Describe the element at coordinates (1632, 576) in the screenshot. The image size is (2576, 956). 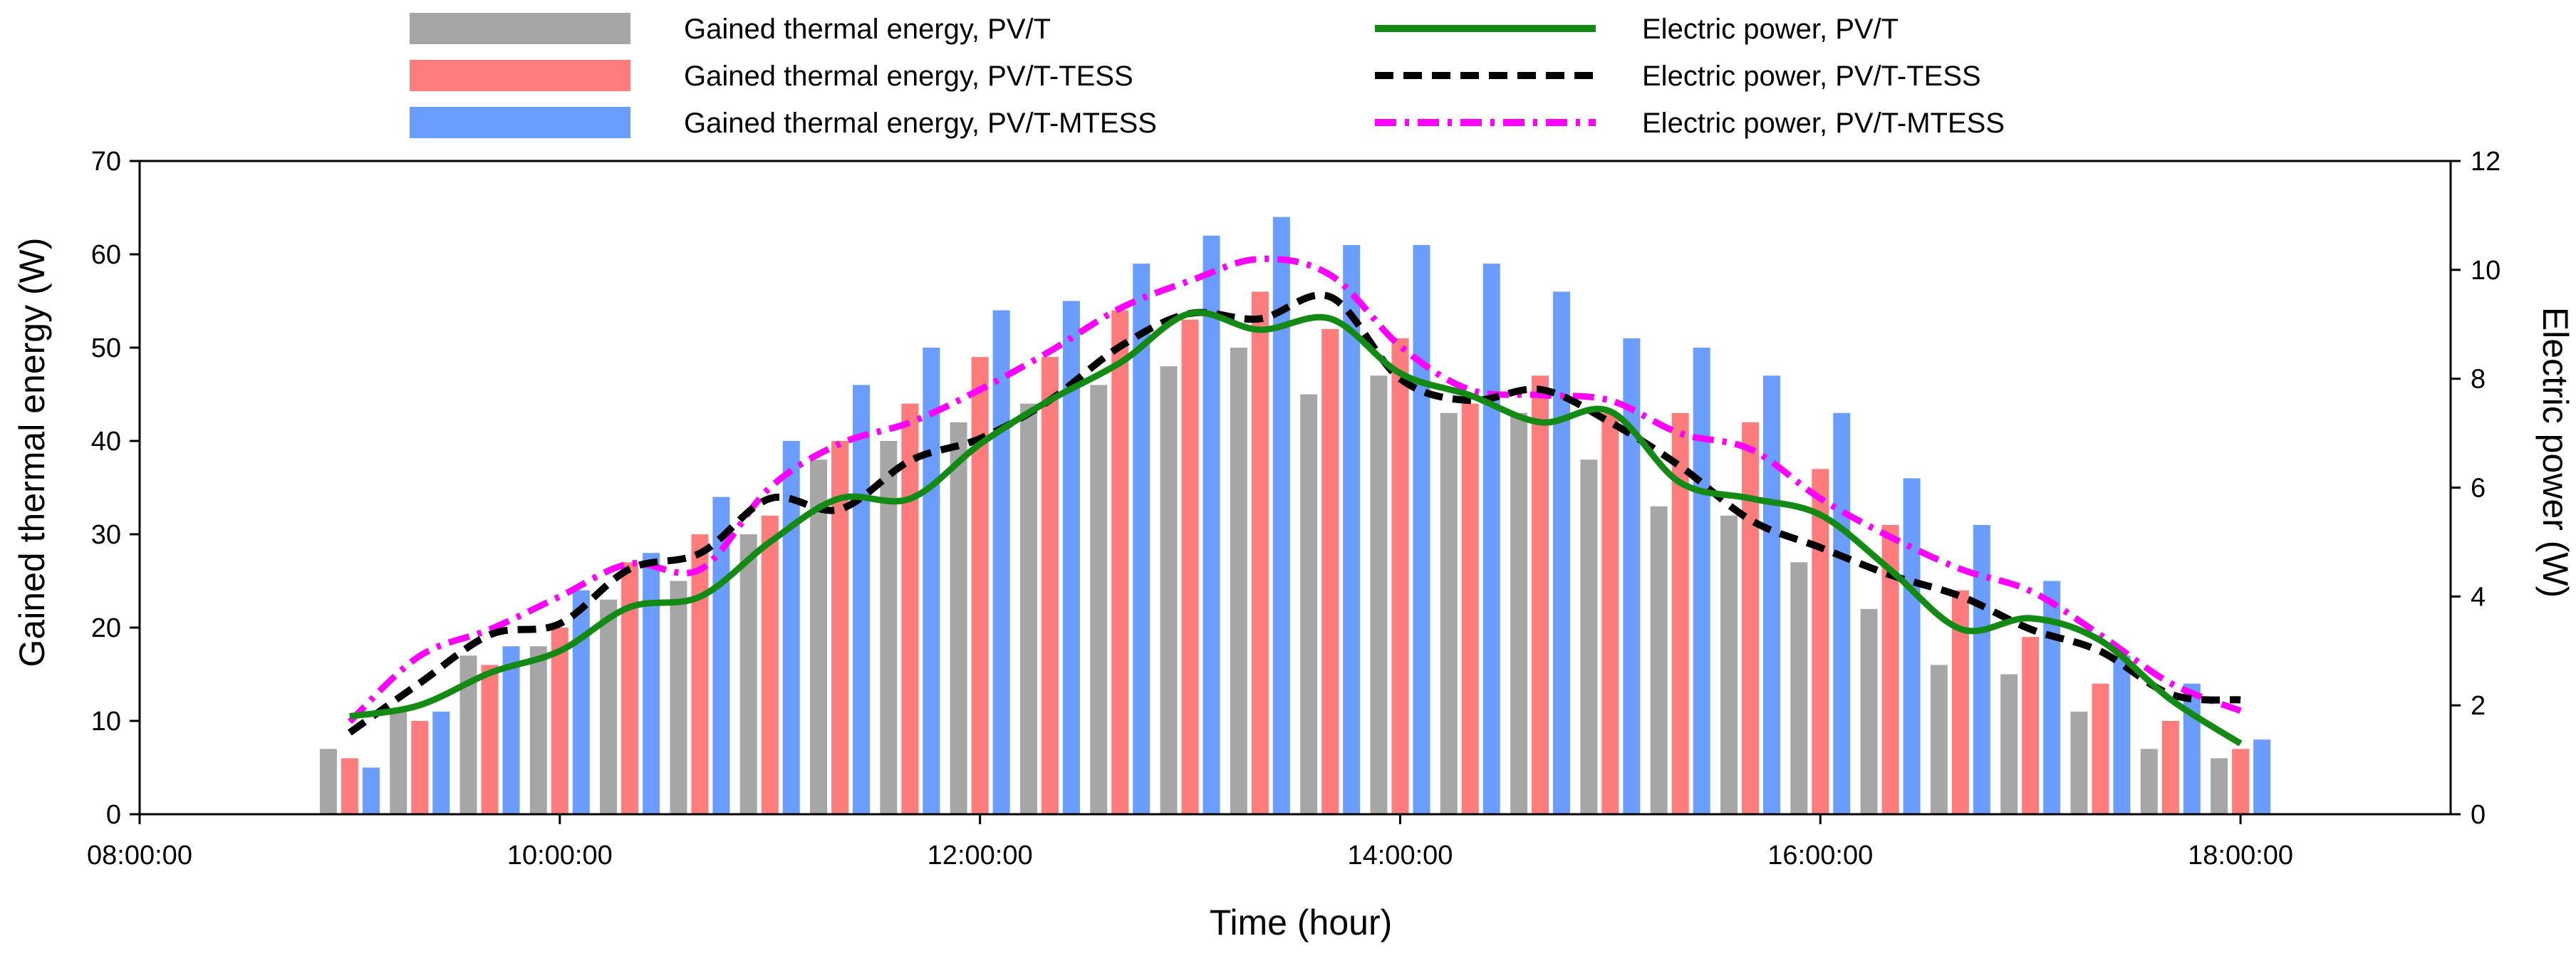
I see `bar-series-3-15:00` at that location.